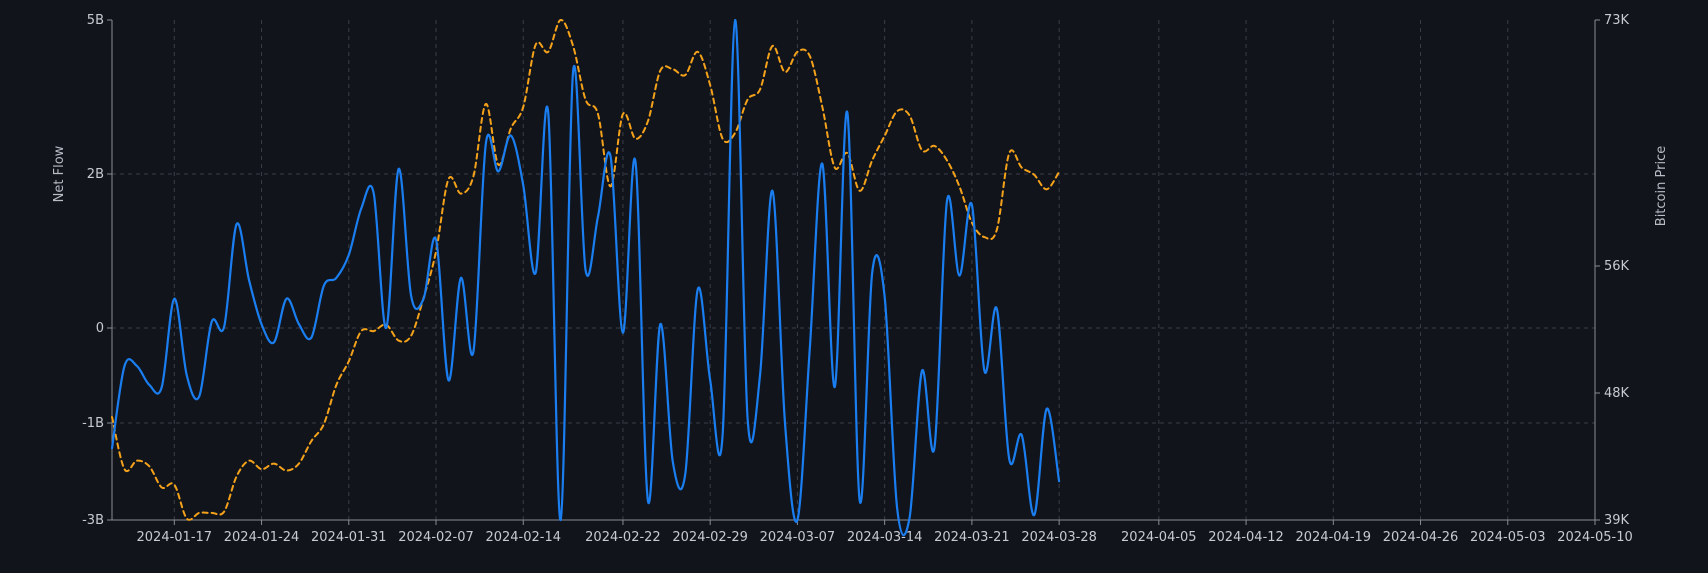  What do you see at coordinates (436, 537) in the screenshot?
I see `x-tick-label: 2024-02-07` at bounding box center [436, 537].